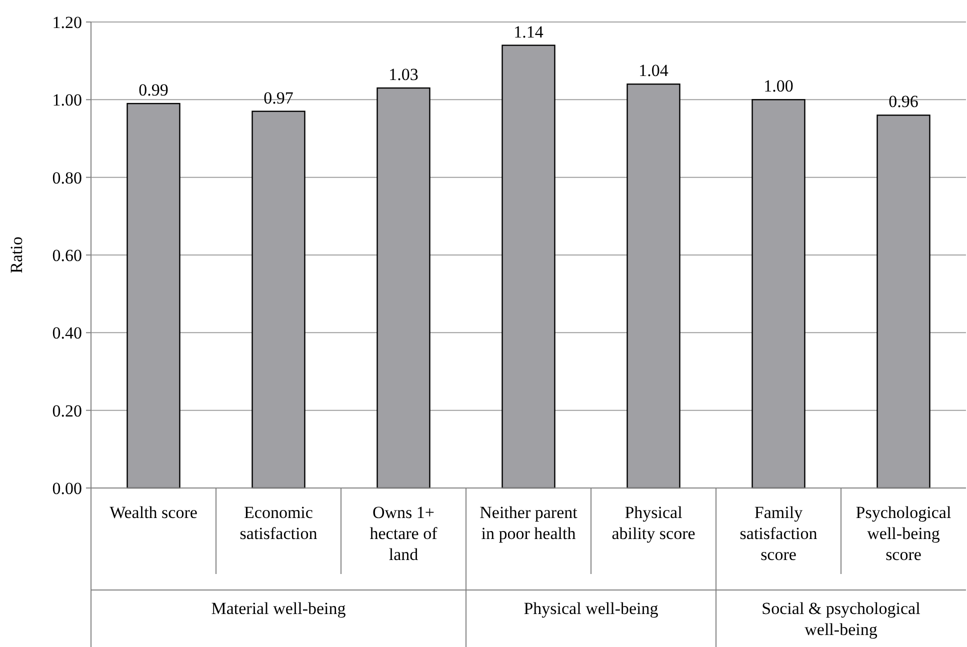  What do you see at coordinates (654, 523) in the screenshot?
I see `x-tick-label: Physical ability score` at bounding box center [654, 523].